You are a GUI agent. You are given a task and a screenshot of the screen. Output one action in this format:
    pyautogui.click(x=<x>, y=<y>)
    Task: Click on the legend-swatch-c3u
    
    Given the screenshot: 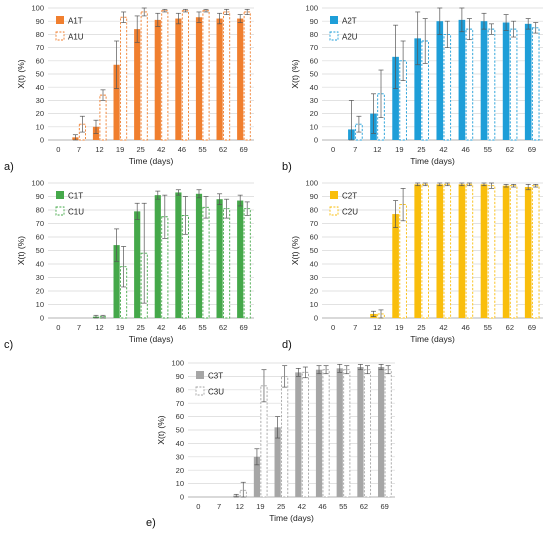 What is the action you would take?
    pyautogui.click(x=200, y=391)
    